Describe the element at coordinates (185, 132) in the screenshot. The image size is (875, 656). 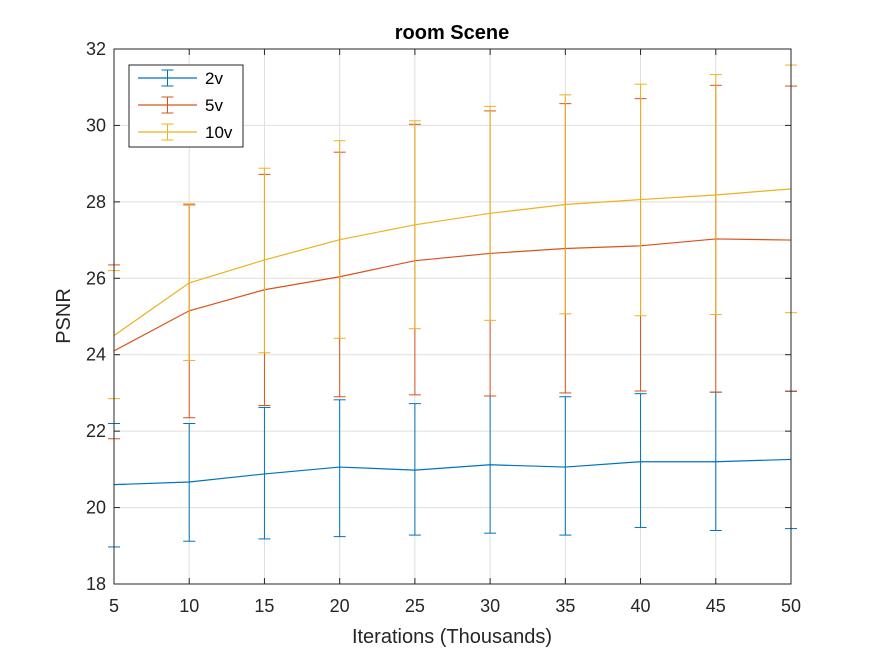
I see `legend-item-10v: 10v` at that location.